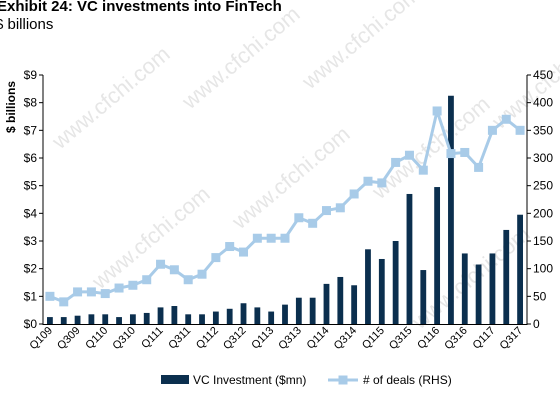  I want to click on legend: VC Investment ($mn) # of deals (RHS), so click(306, 380).